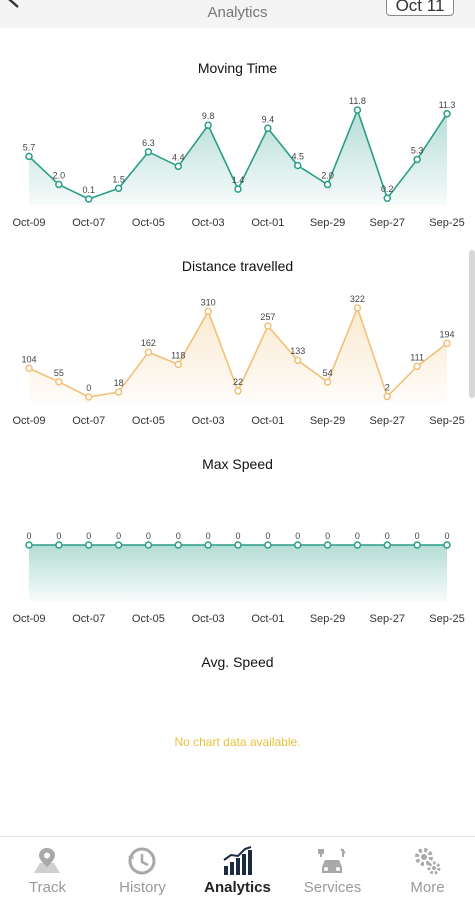  I want to click on page-subtitle: Analytics, so click(237, 12).